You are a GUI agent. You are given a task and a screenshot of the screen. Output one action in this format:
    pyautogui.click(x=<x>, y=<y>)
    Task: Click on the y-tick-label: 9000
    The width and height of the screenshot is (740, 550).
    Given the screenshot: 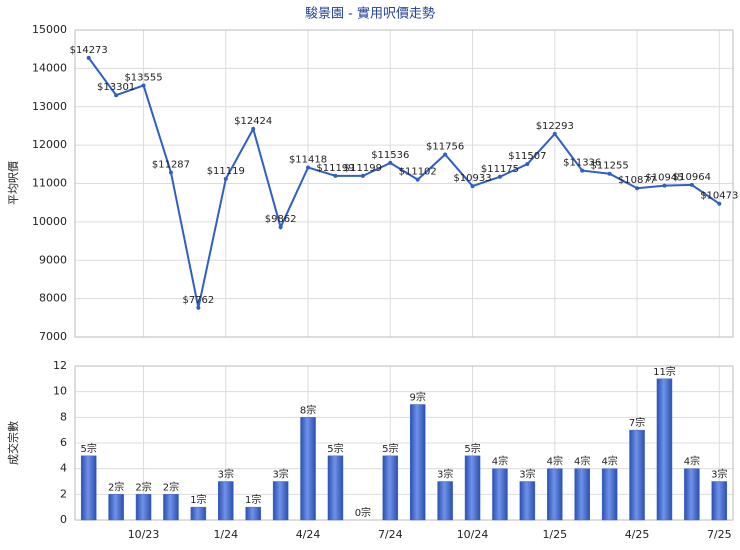 What is the action you would take?
    pyautogui.click(x=53, y=259)
    